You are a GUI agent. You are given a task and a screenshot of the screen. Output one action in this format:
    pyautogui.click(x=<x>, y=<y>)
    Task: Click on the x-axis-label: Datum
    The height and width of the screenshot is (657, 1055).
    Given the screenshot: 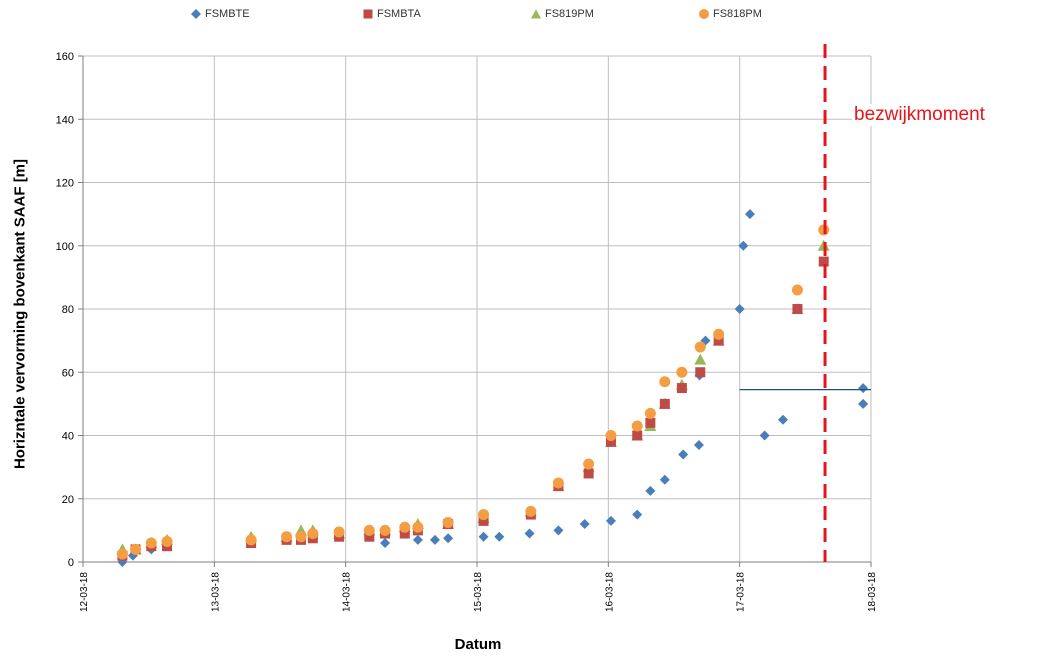 What is the action you would take?
    pyautogui.click(x=478, y=644)
    